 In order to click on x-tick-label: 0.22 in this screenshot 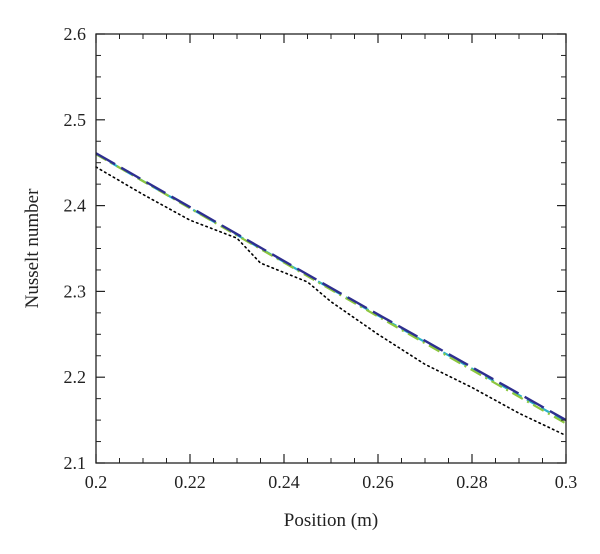, I will do `click(190, 482)`.